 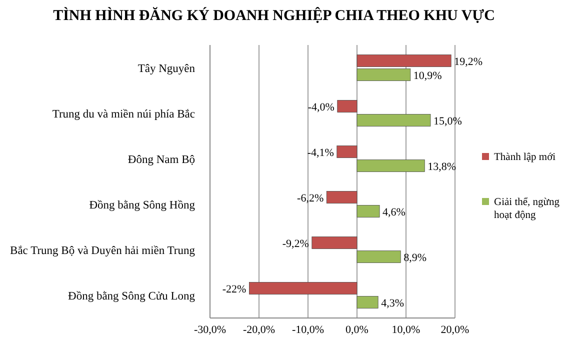 What do you see at coordinates (310, 198) in the screenshot?
I see `data-label: -6,2%` at bounding box center [310, 198].